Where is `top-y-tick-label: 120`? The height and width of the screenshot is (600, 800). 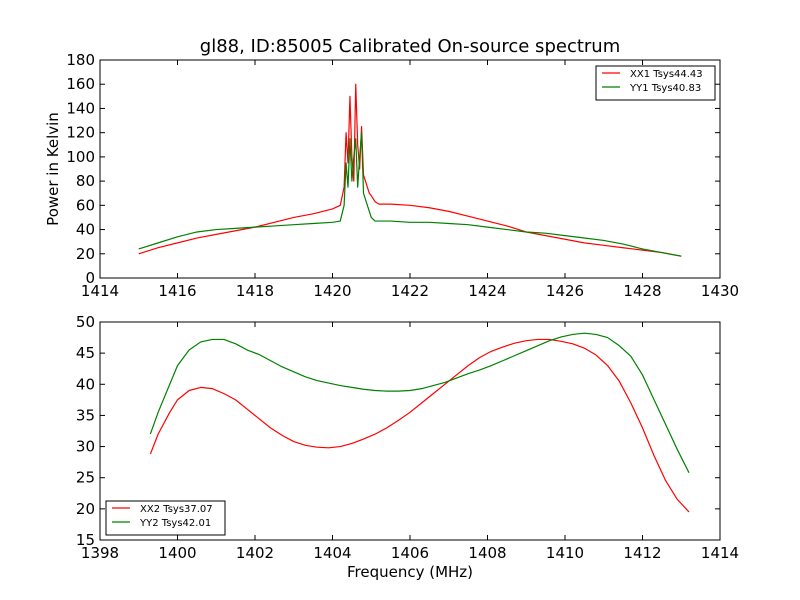 top-y-tick-label: 120 is located at coordinates (80, 133).